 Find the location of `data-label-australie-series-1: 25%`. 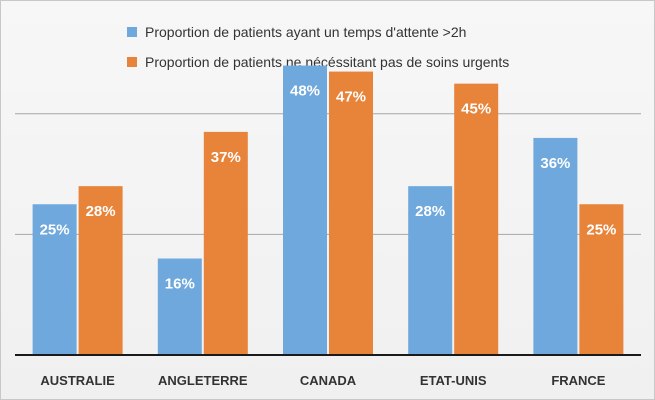

data-label-australie-series-1: 25% is located at coordinates (55, 229).